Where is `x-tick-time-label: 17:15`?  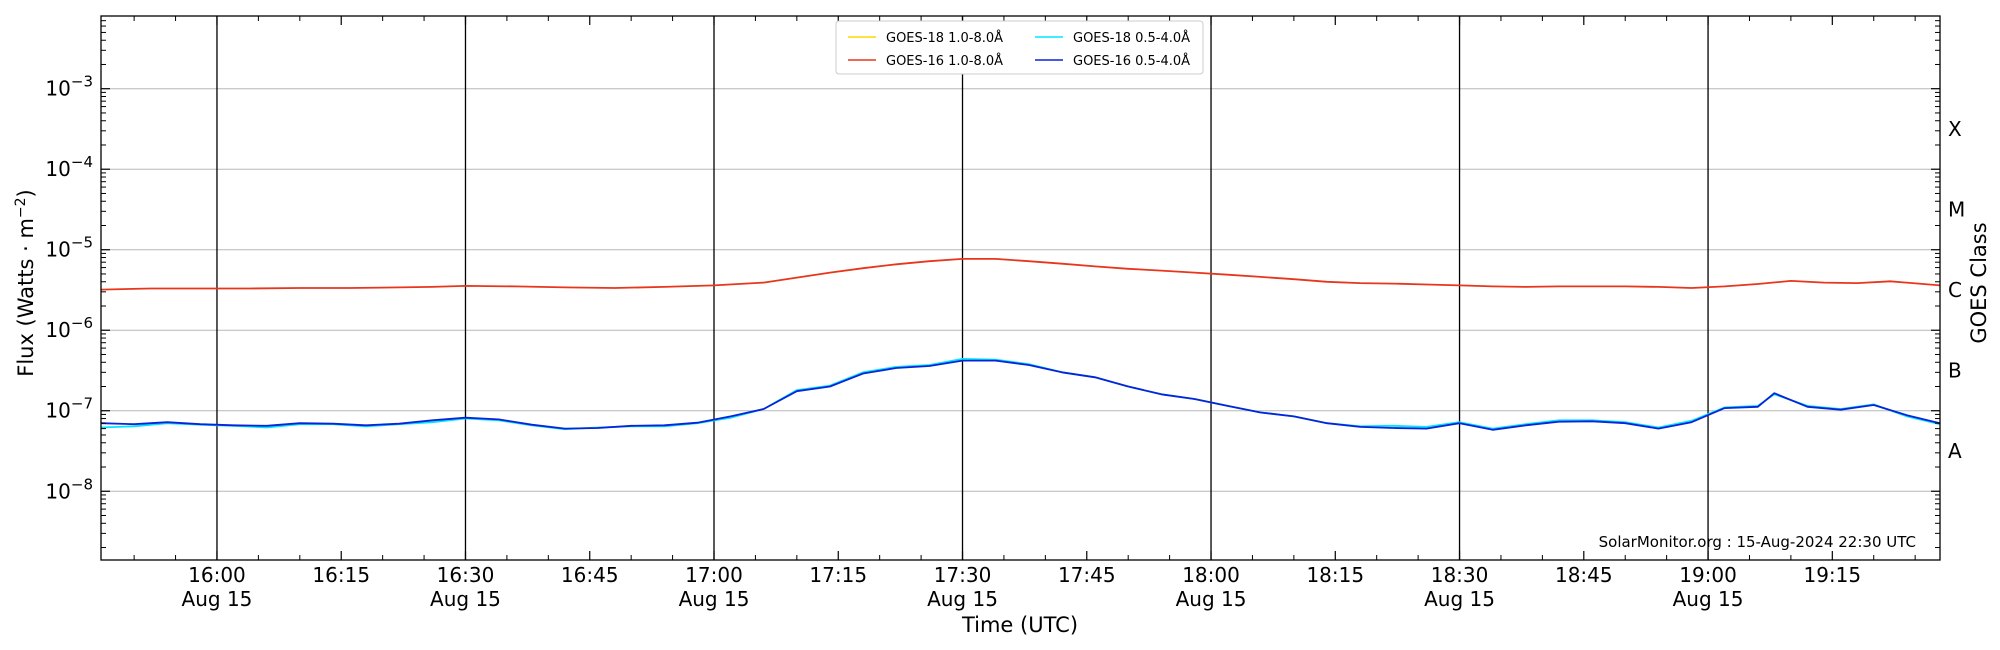
x-tick-time-label: 17:15 is located at coordinates (838, 575).